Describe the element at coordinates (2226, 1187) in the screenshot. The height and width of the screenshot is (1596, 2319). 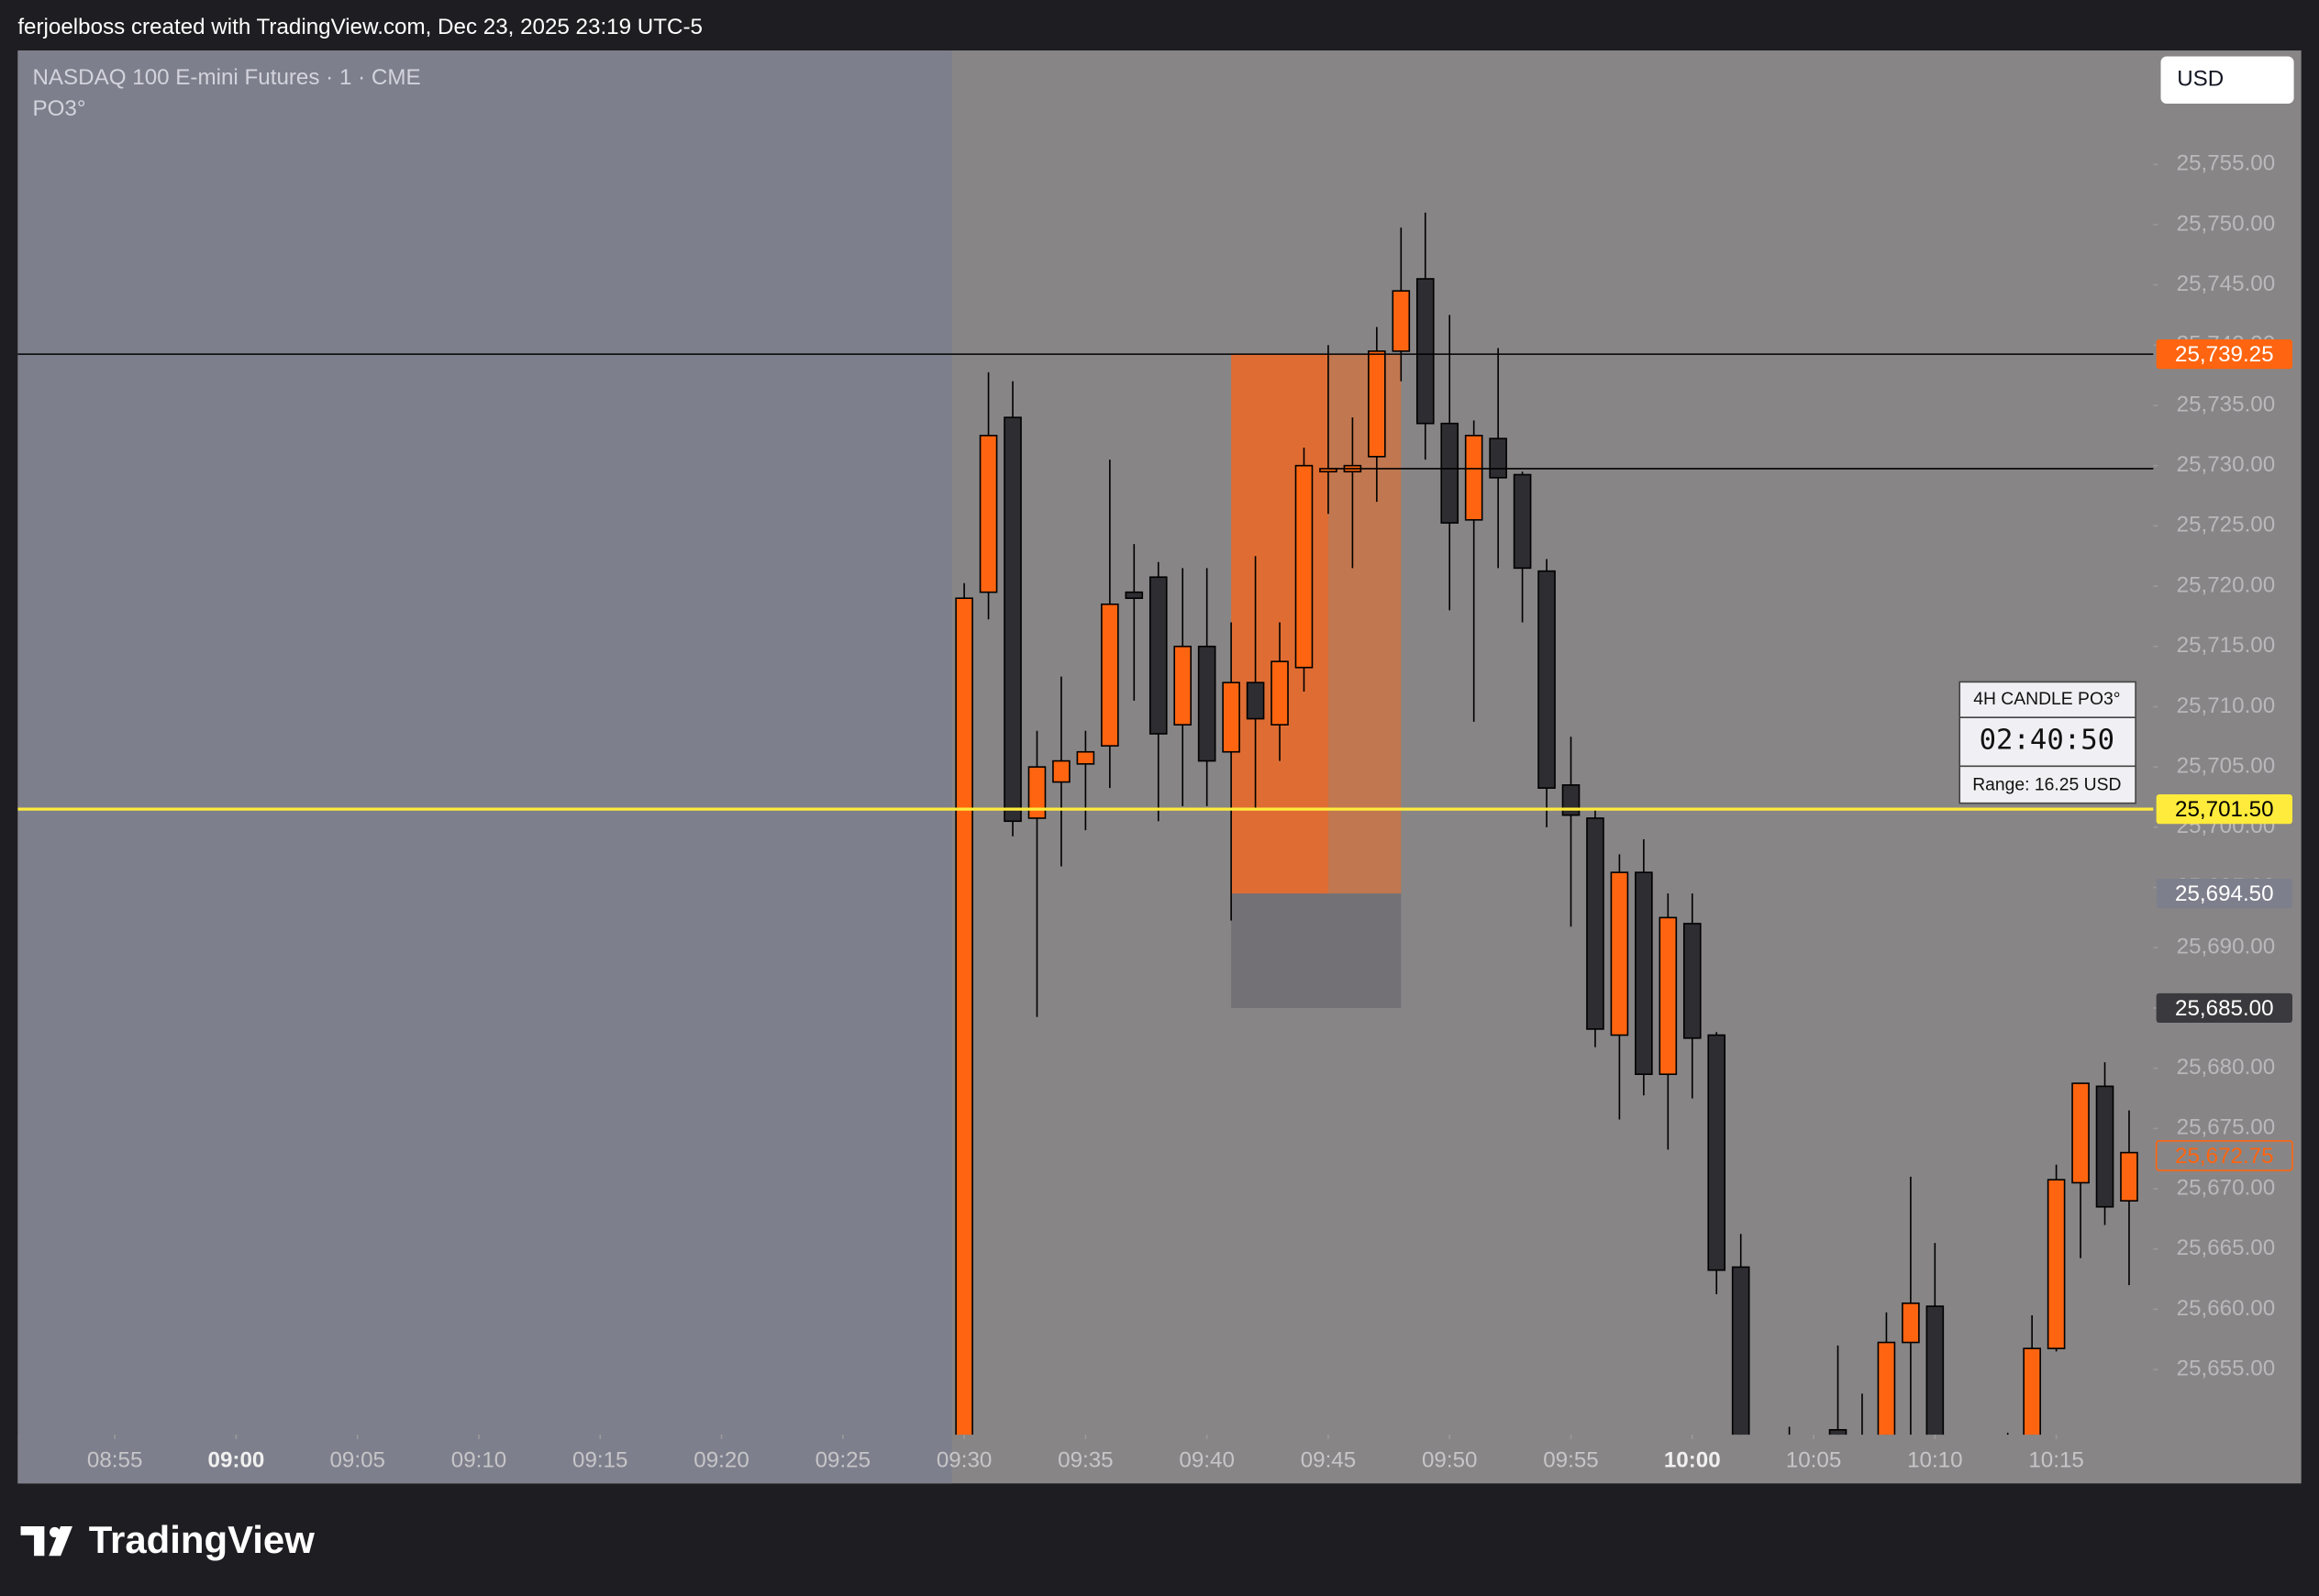
I see `y-tick-label: 25,670.00` at that location.